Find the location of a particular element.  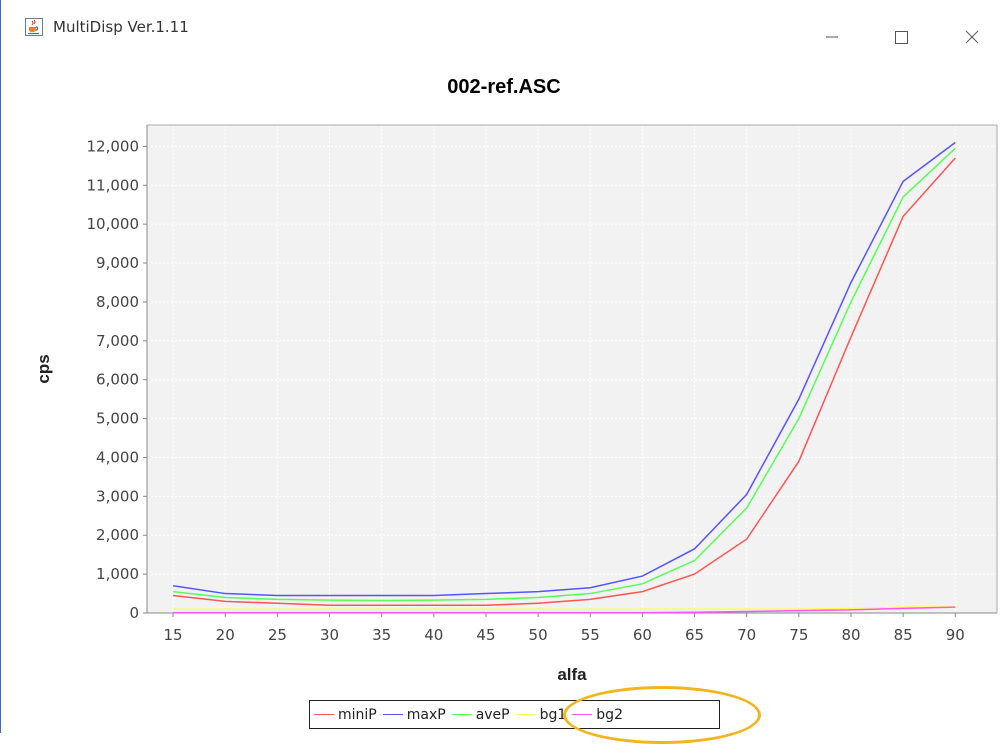

maximize-icon is located at coordinates (901, 37).